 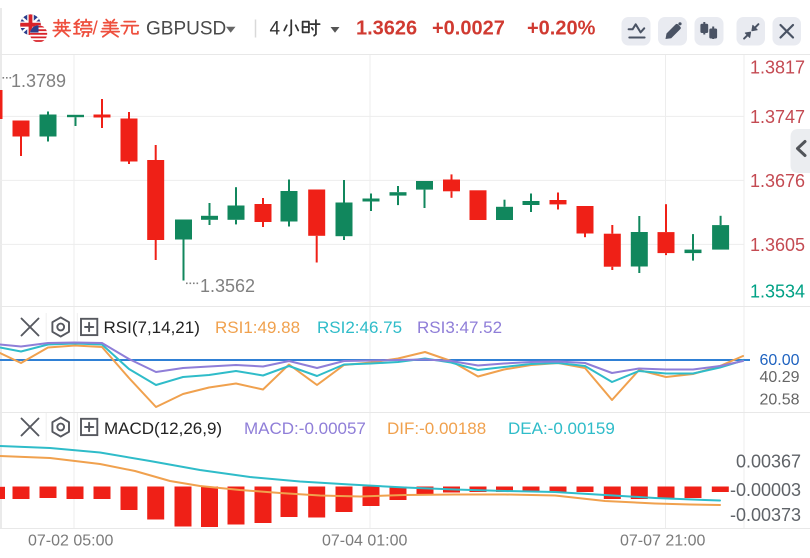 I want to click on svg-text: 0.00367, so click(x=768, y=462).